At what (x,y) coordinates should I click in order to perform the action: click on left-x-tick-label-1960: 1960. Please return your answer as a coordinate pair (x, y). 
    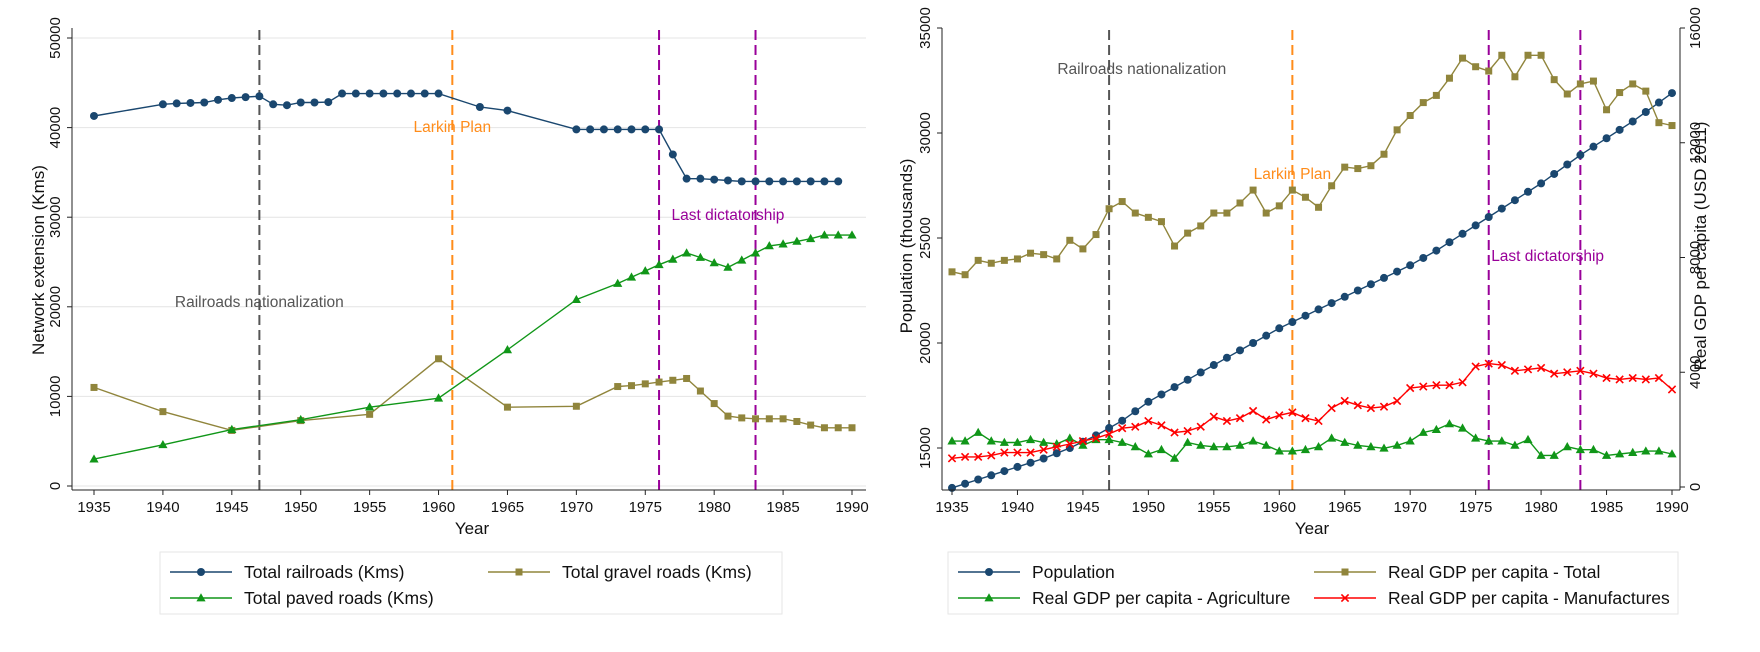
    Looking at the image, I should click on (438, 507).